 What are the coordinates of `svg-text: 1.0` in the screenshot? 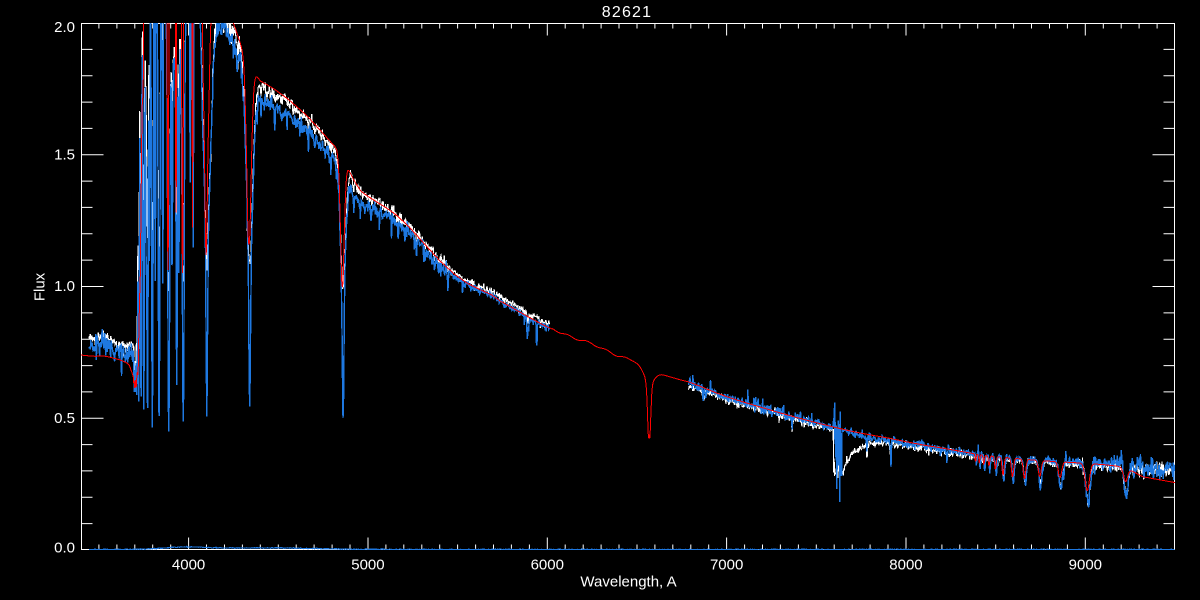 It's located at (64, 286).